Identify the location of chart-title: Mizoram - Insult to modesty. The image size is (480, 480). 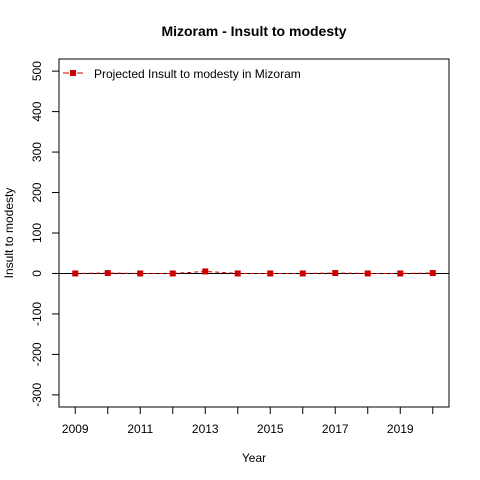
(253, 31).